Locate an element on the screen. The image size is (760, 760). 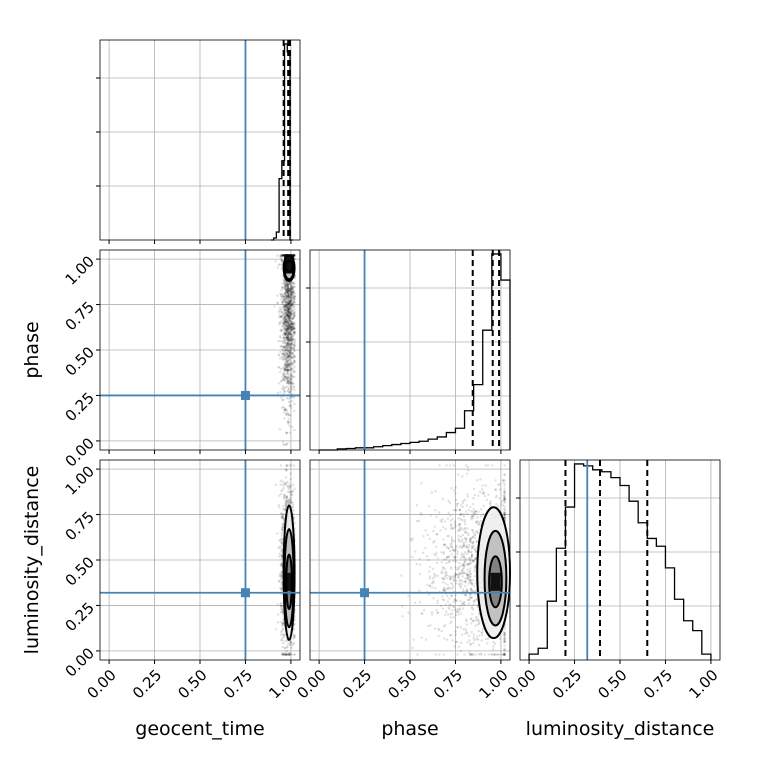
x-axis-label: geocent_time is located at coordinates (199, 729).